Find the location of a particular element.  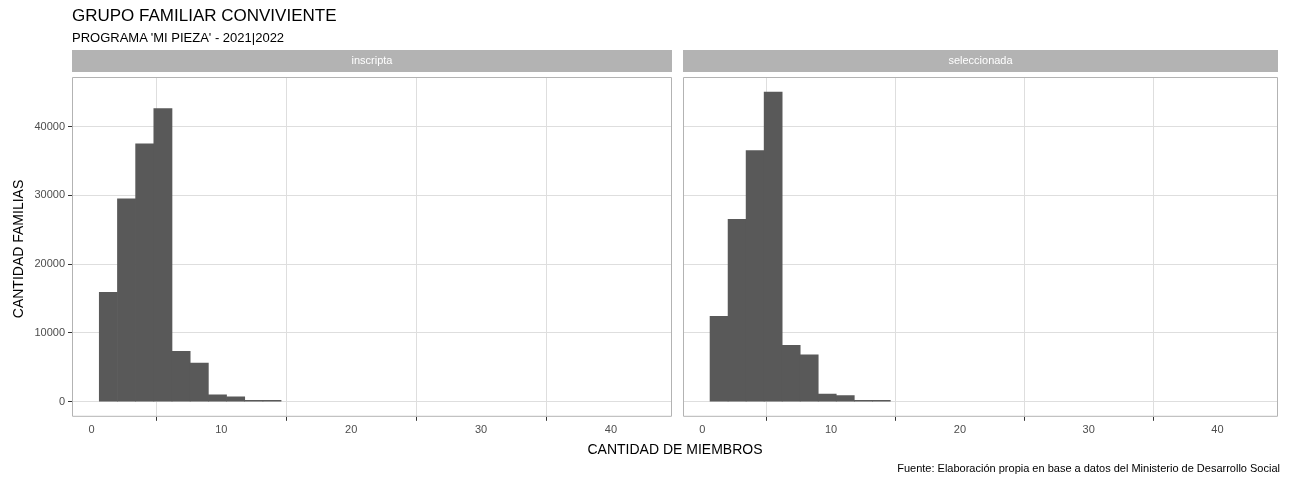

y-tick-label: 40000 is located at coordinates (49, 125).